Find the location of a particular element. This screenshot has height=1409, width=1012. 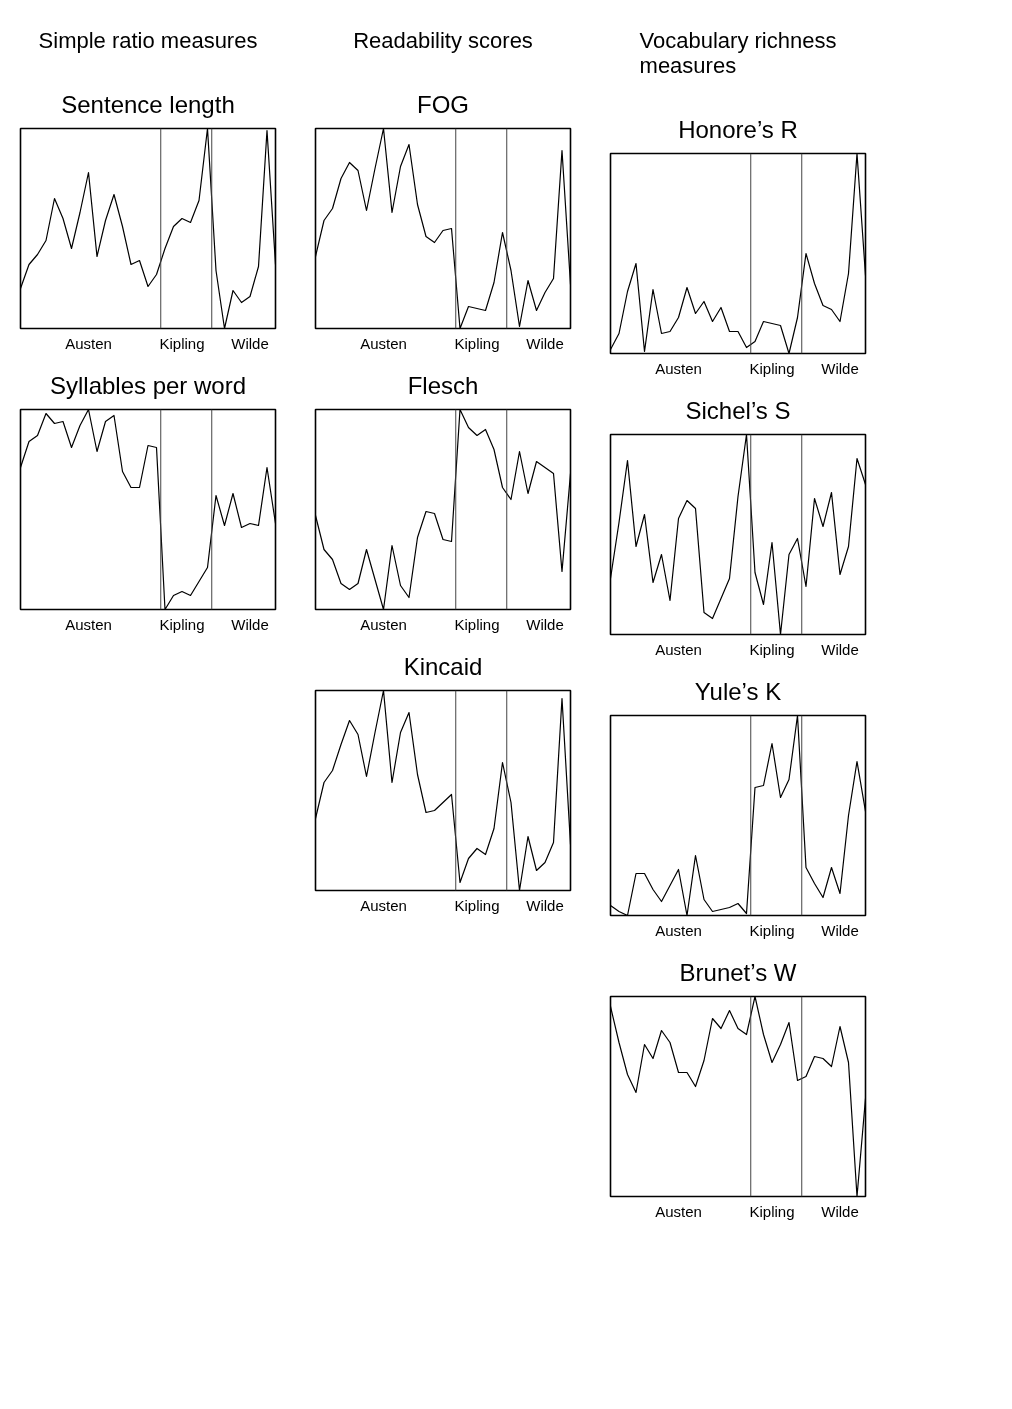

chart-title: Sichel’s S is located at coordinates (738, 410).